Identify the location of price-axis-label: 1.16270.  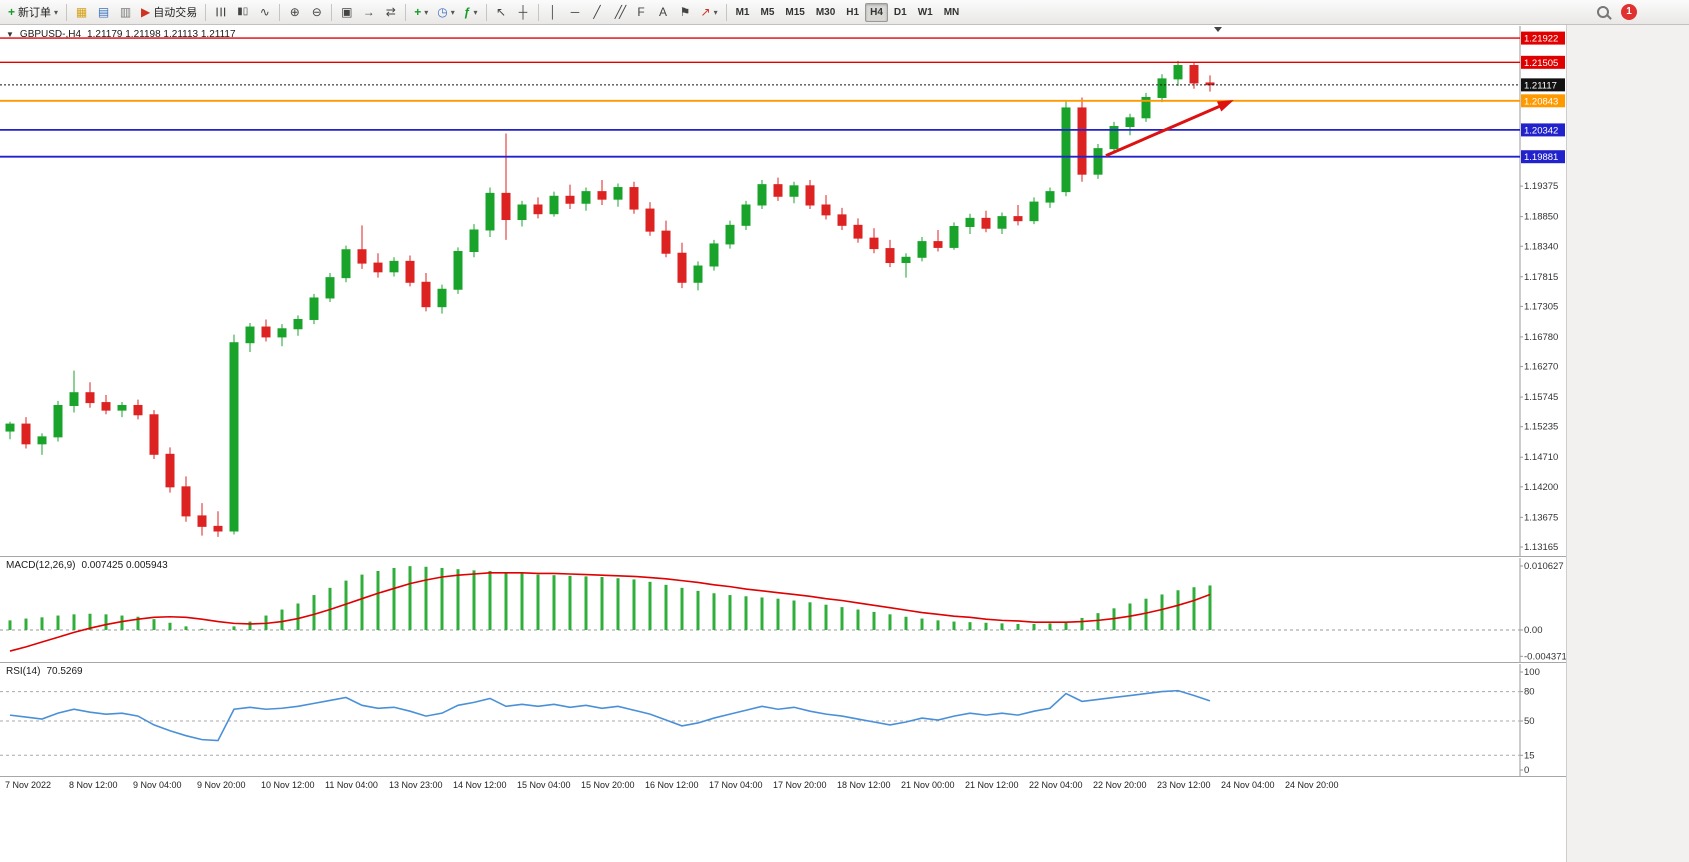
(1541, 367).